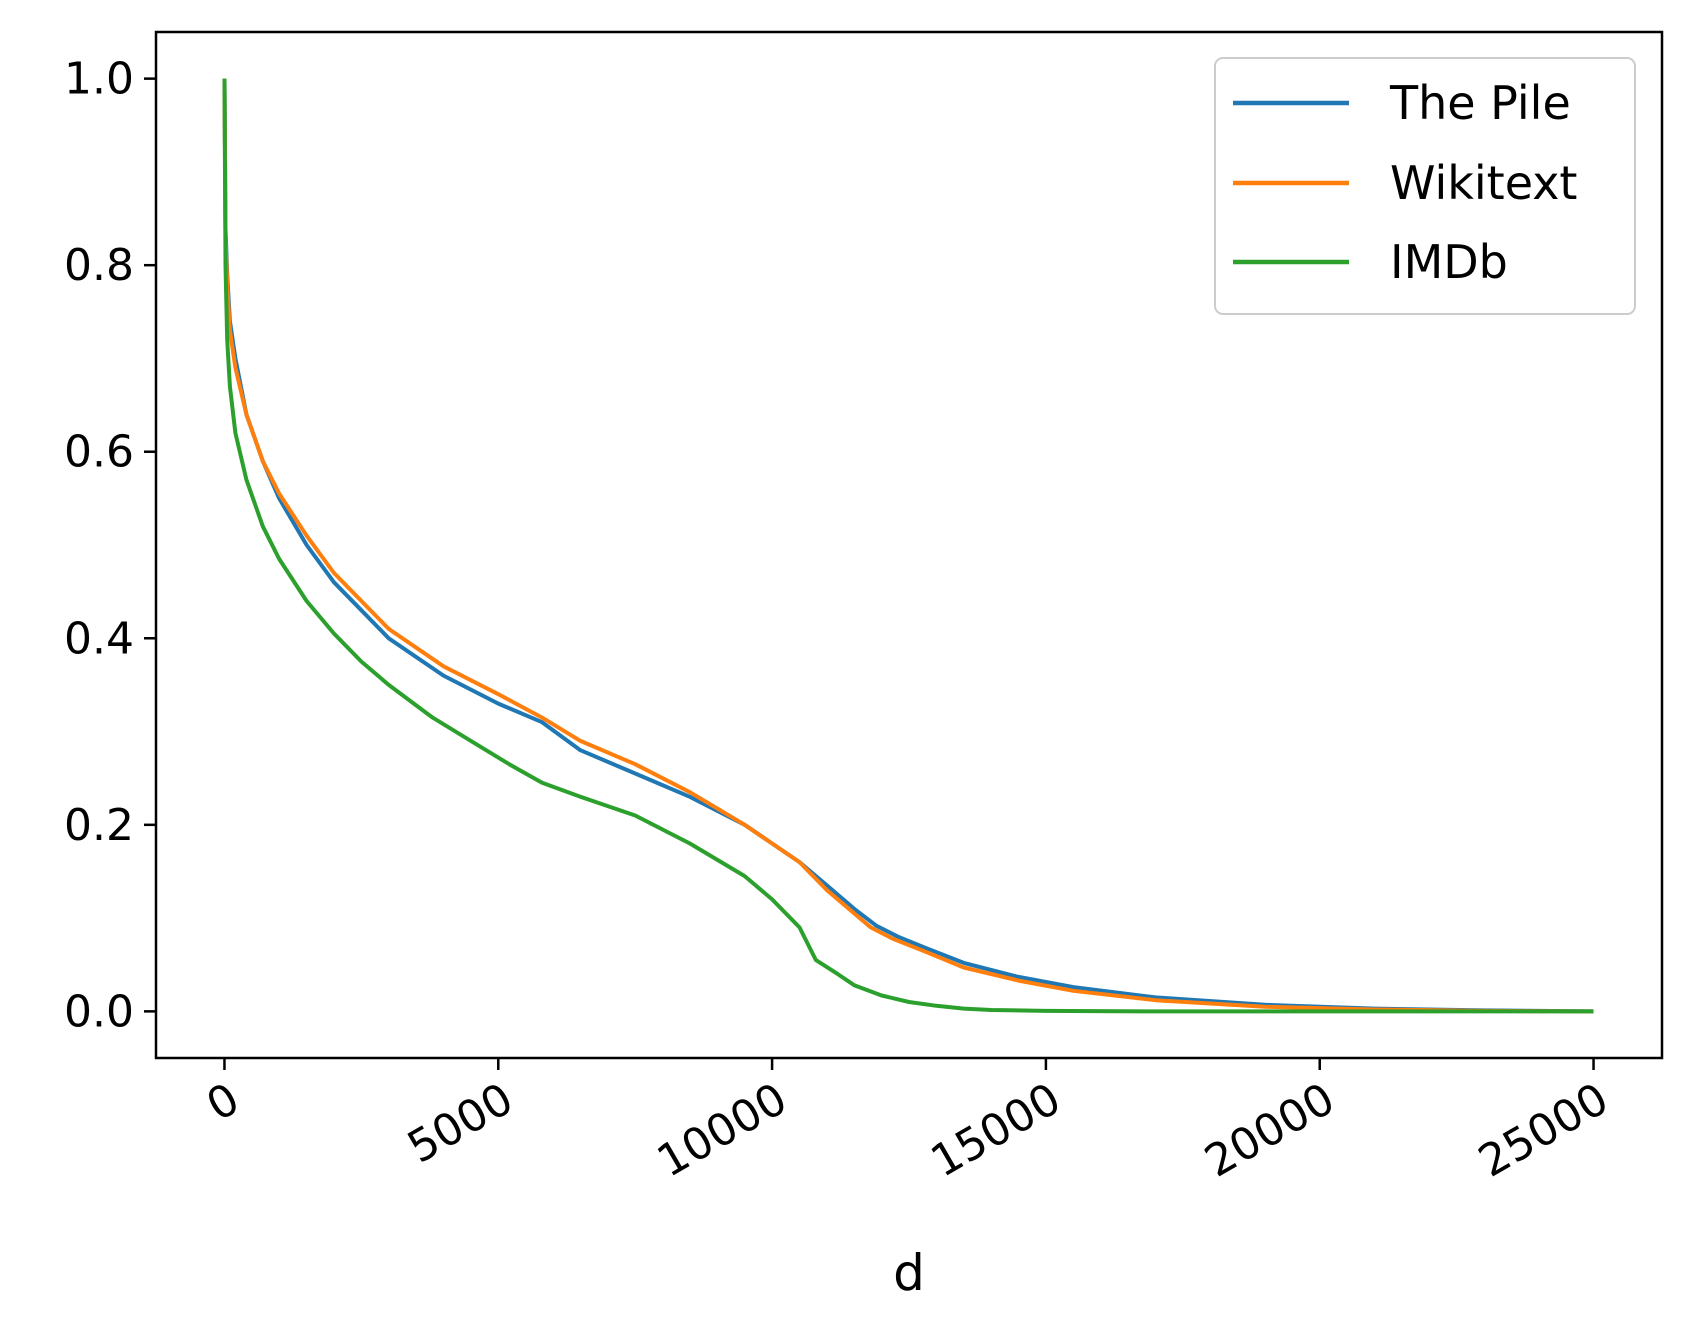 The width and height of the screenshot is (1692, 1319). I want to click on y-tick-label: 0.2, so click(99, 825).